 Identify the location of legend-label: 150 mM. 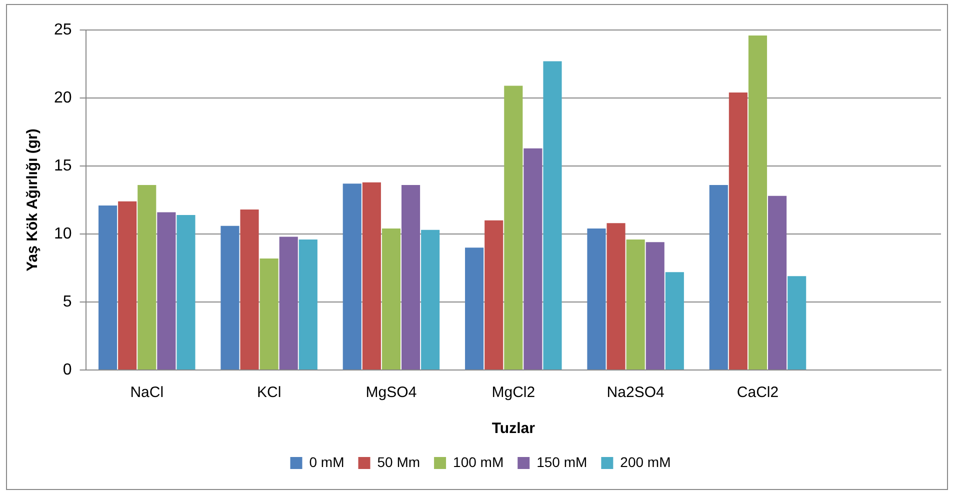
(562, 462).